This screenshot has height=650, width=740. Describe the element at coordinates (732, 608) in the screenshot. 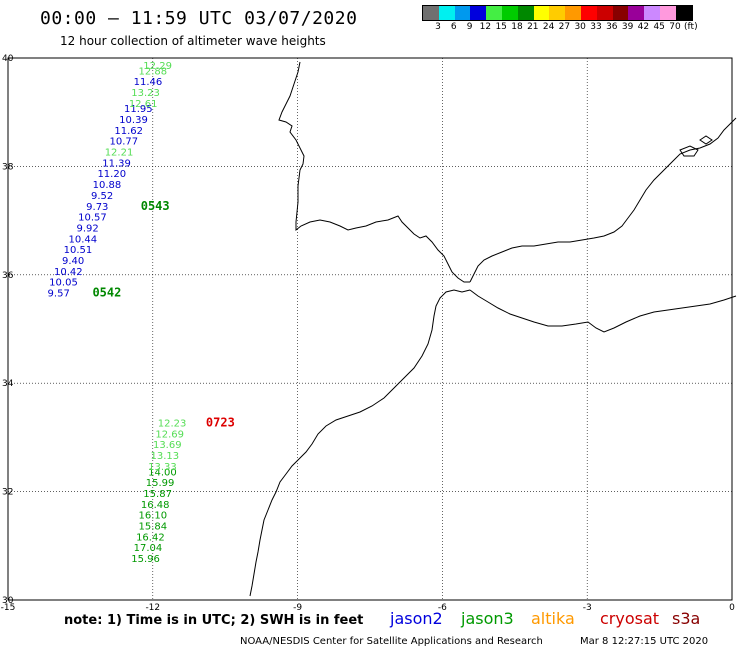

I see `longitude-label: 0` at that location.